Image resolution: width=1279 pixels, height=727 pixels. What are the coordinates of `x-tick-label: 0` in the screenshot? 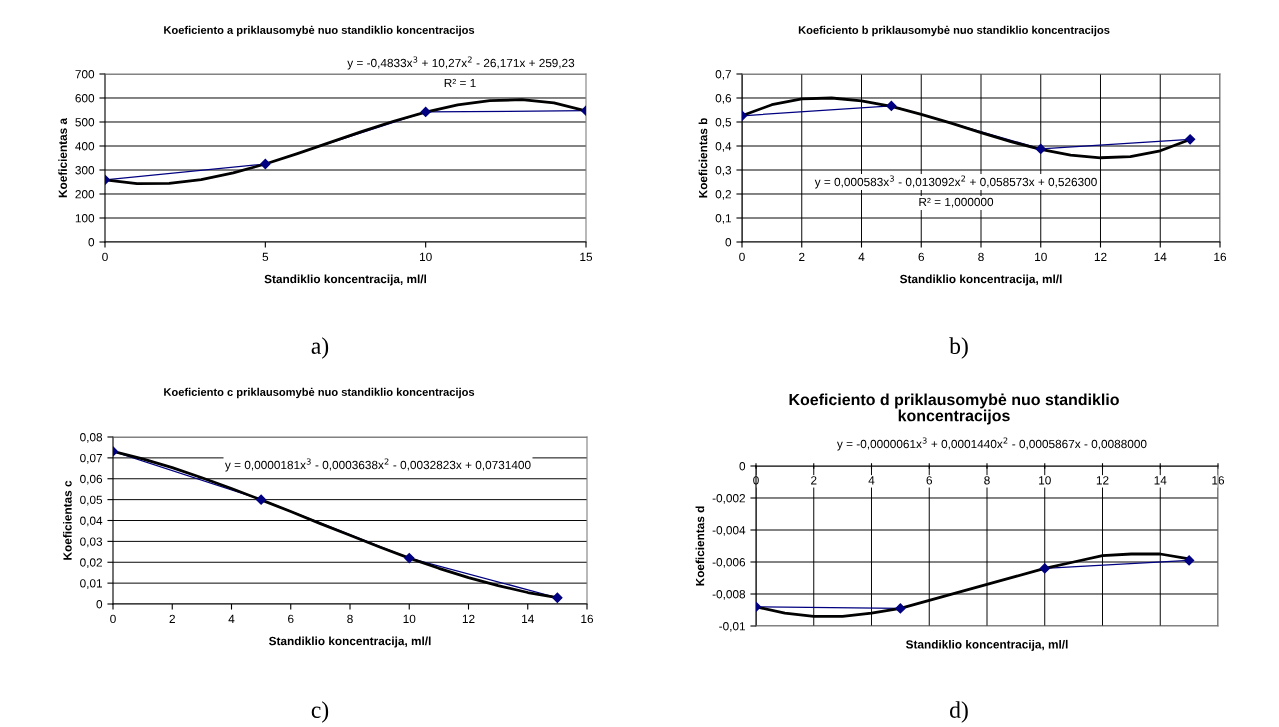 It's located at (113, 619).